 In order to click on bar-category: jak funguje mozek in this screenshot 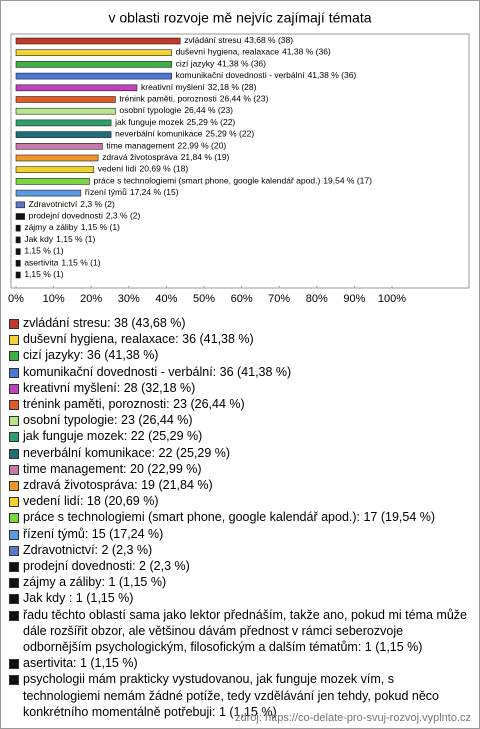, I will do `click(149, 122)`.